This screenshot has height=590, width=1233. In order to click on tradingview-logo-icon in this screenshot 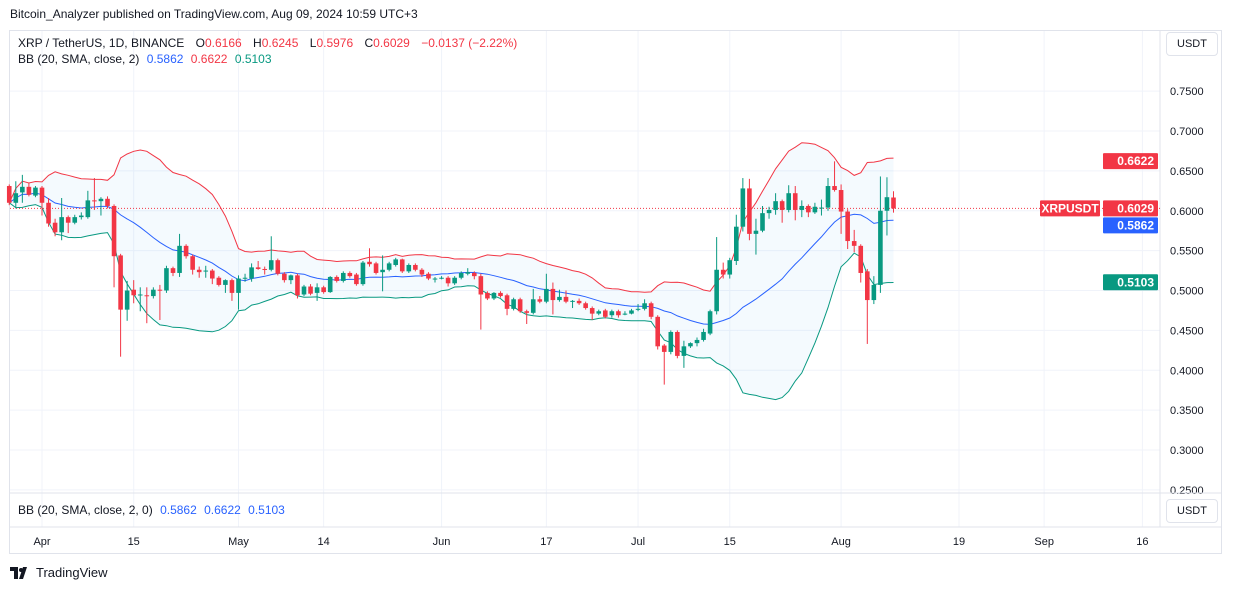, I will do `click(18, 572)`.